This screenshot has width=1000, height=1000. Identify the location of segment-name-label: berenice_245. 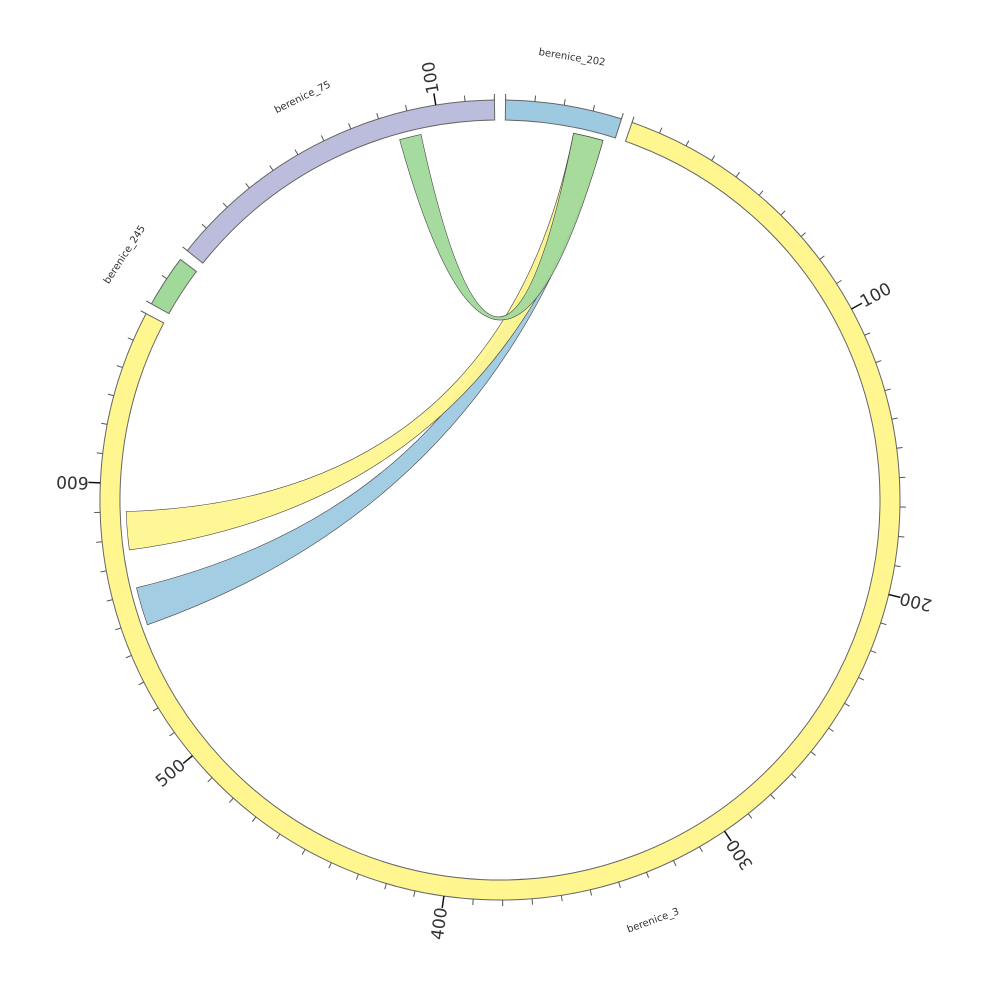
(125, 255).